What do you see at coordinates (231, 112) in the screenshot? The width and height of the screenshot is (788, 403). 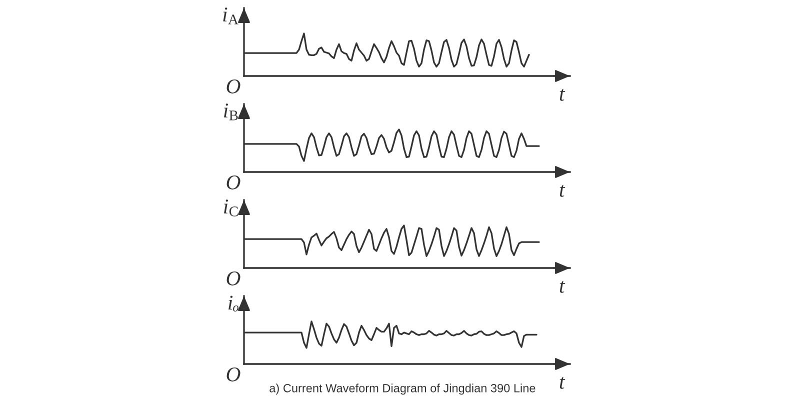 I see `y-axis-title: i$_{B}$` at bounding box center [231, 112].